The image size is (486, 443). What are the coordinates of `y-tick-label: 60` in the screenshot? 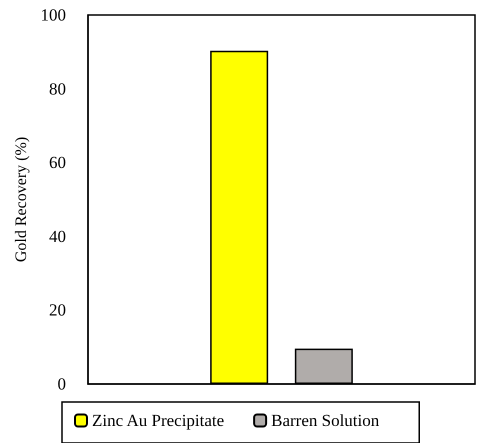 It's located at (57, 162).